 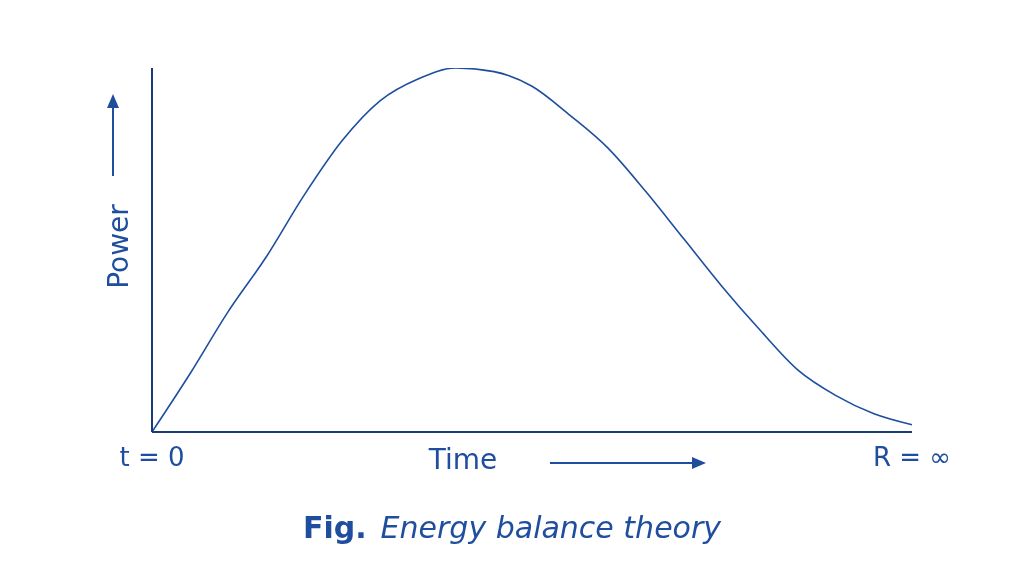 What do you see at coordinates (152, 457) in the screenshot?
I see `x-tick-label: t = 0` at bounding box center [152, 457].